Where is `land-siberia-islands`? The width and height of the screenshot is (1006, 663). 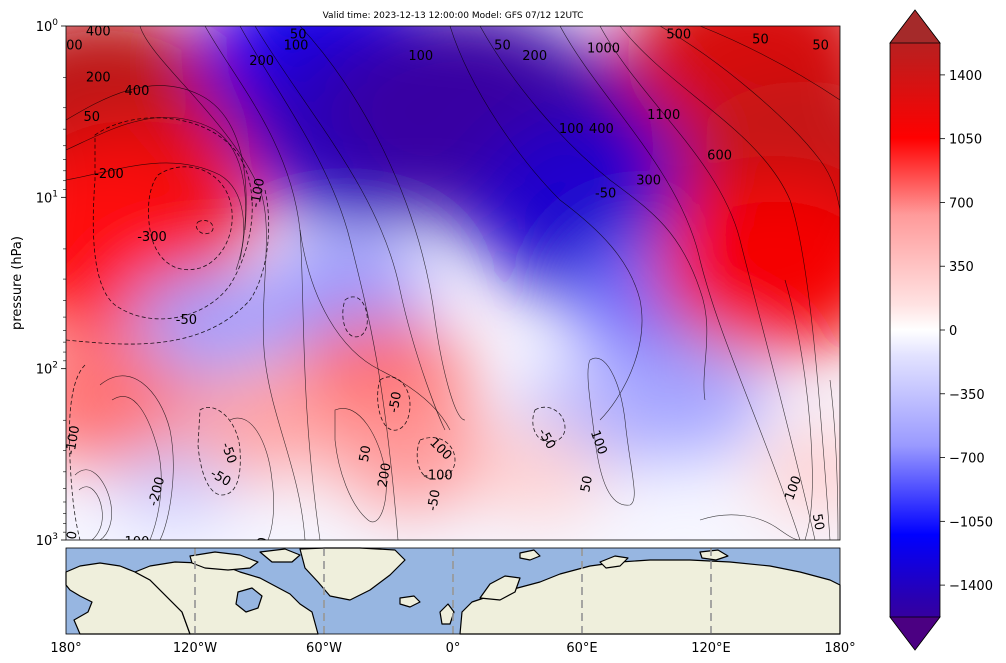 land-siberia-islands is located at coordinates (714, 555).